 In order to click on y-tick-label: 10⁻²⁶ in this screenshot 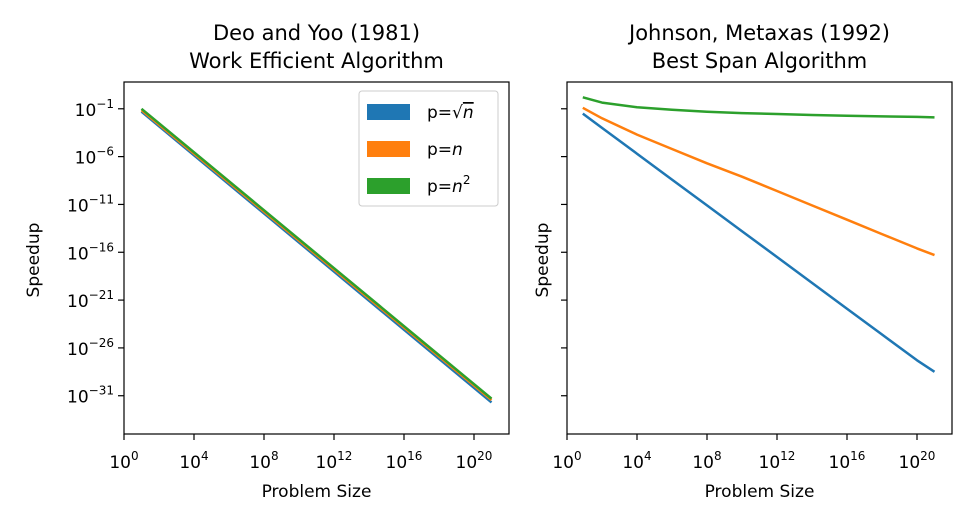, I will do `click(90, 348)`.